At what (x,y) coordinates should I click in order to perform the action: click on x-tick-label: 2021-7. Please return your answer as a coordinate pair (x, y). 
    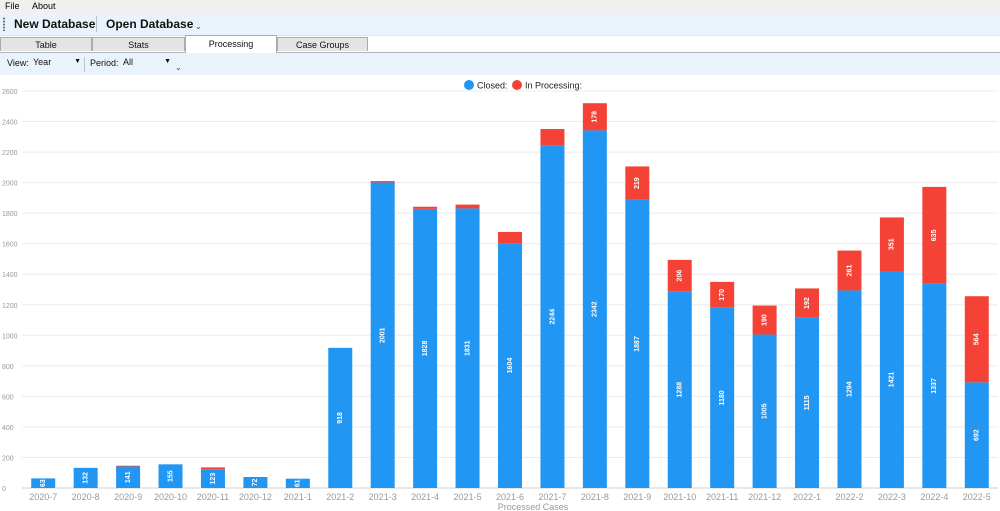
    Looking at the image, I should click on (552, 497).